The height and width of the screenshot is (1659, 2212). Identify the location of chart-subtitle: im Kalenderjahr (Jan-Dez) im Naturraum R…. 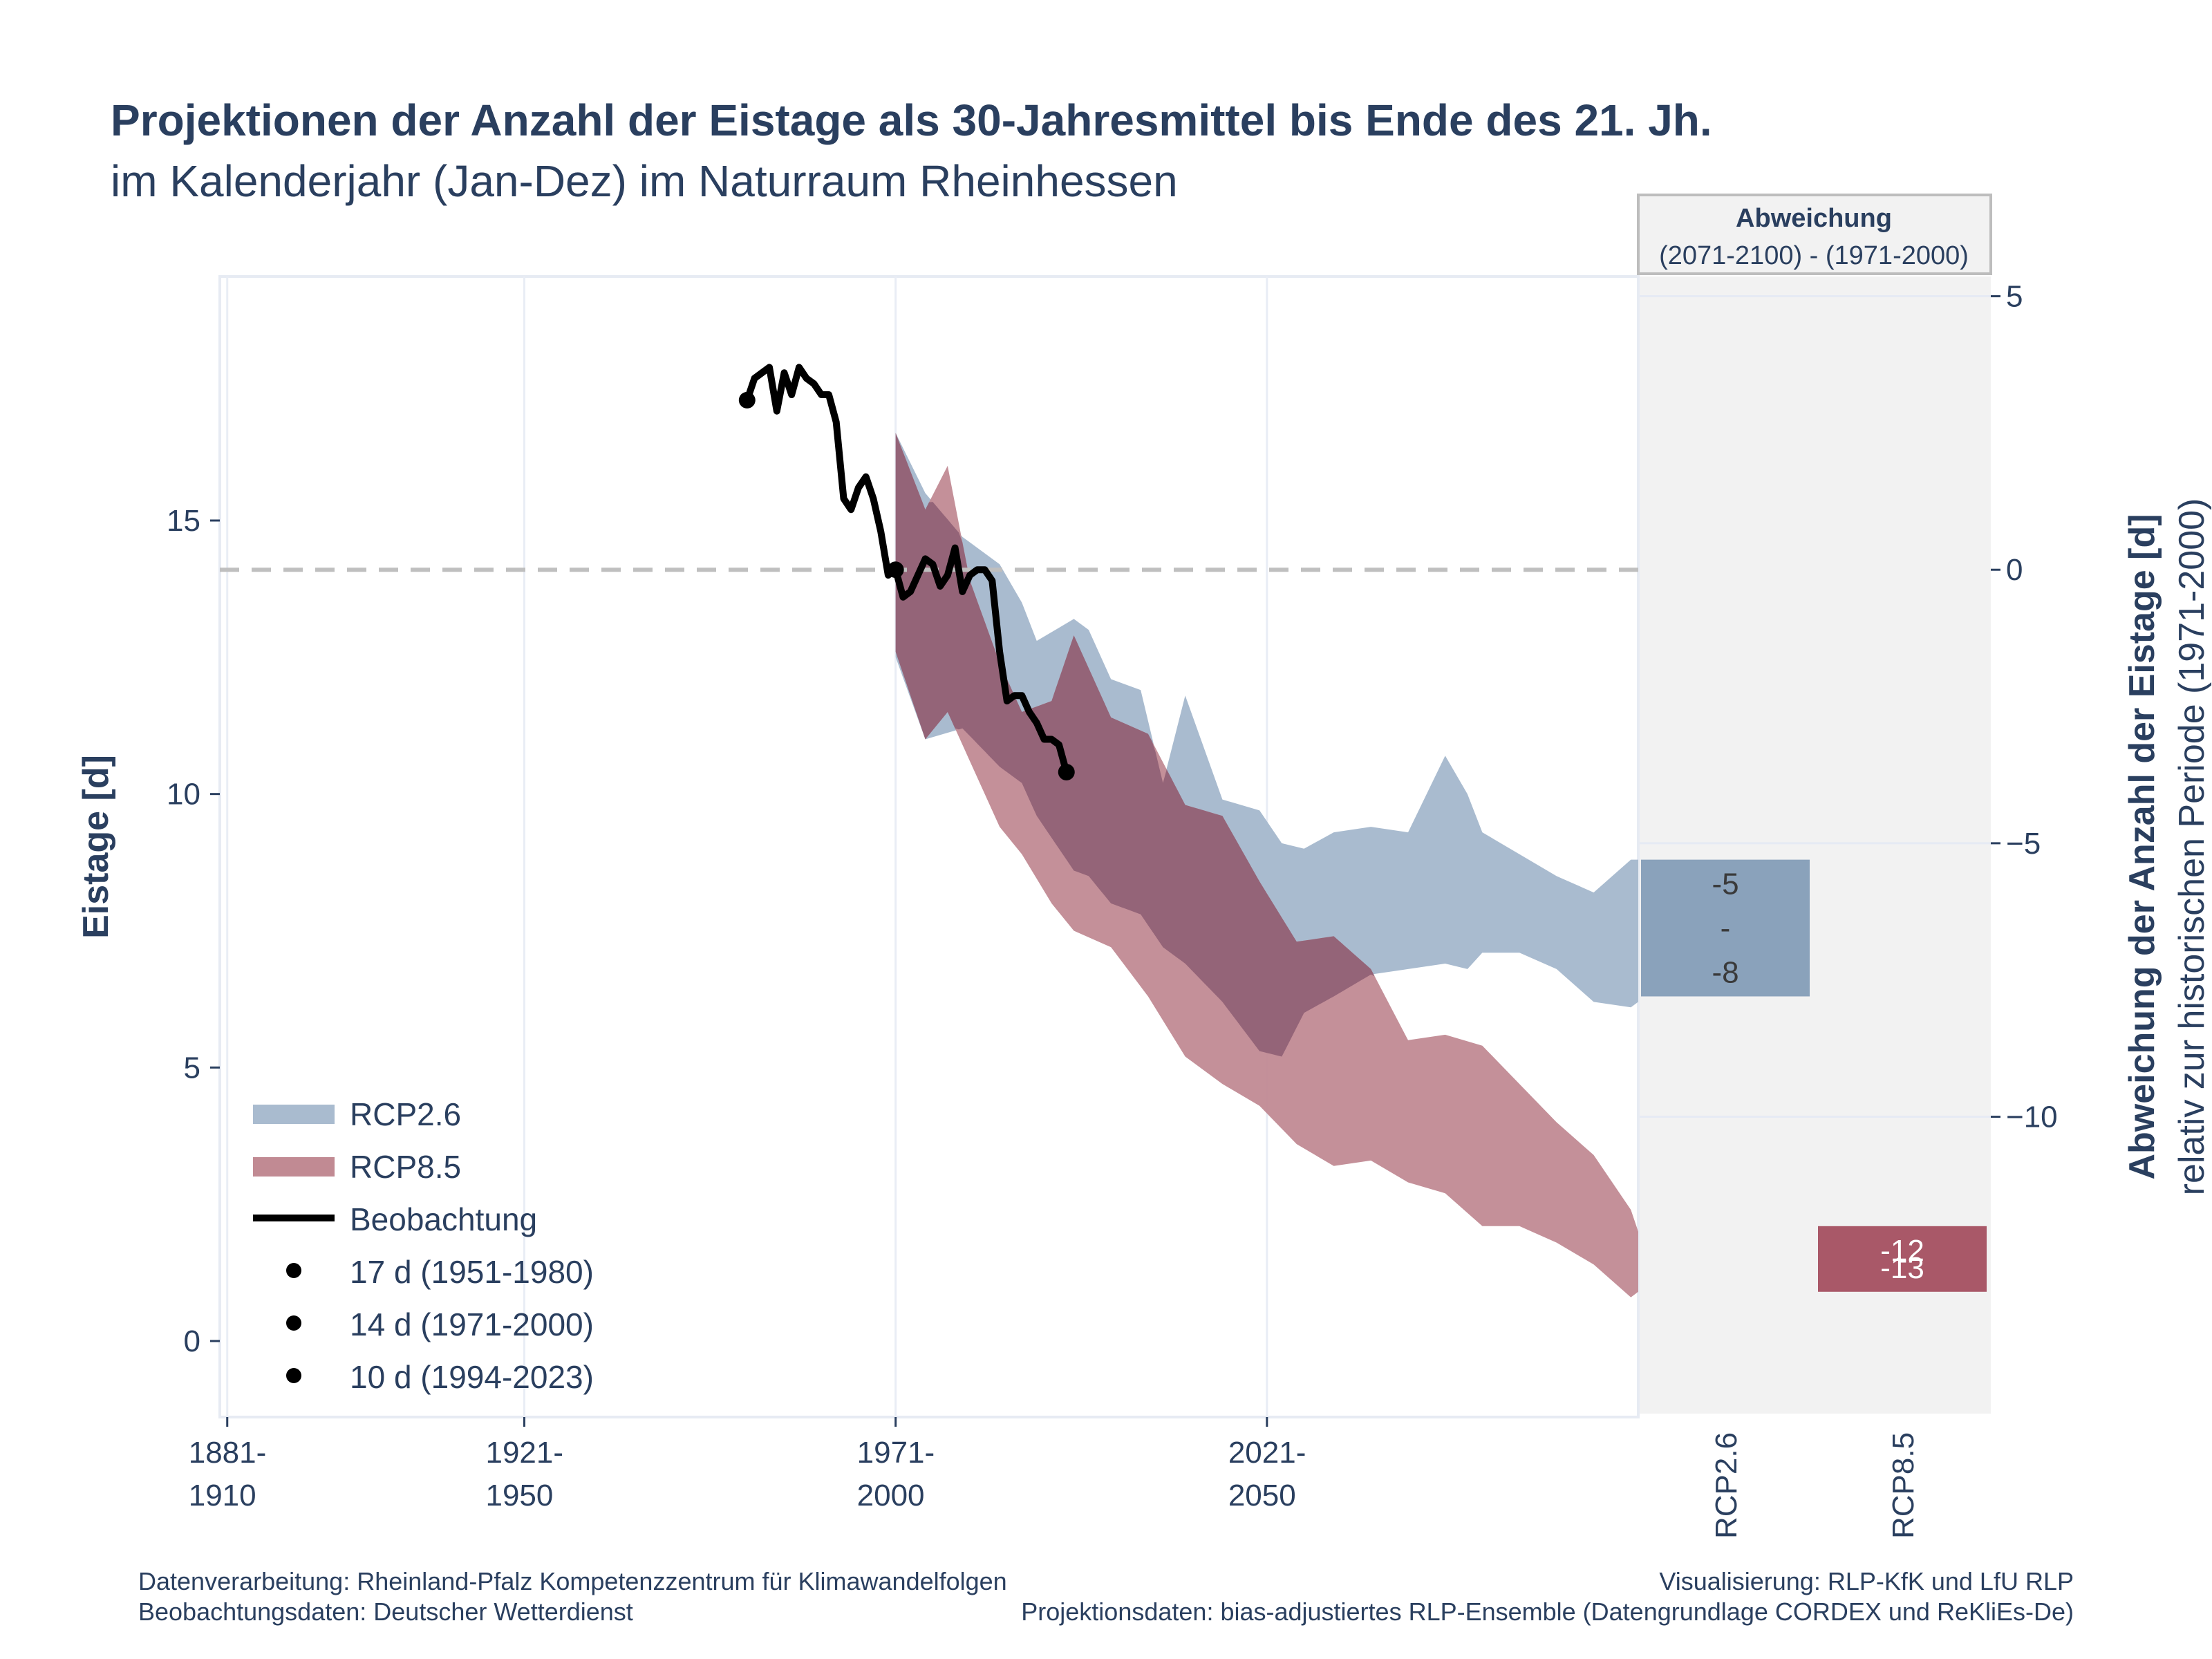
(644, 181).